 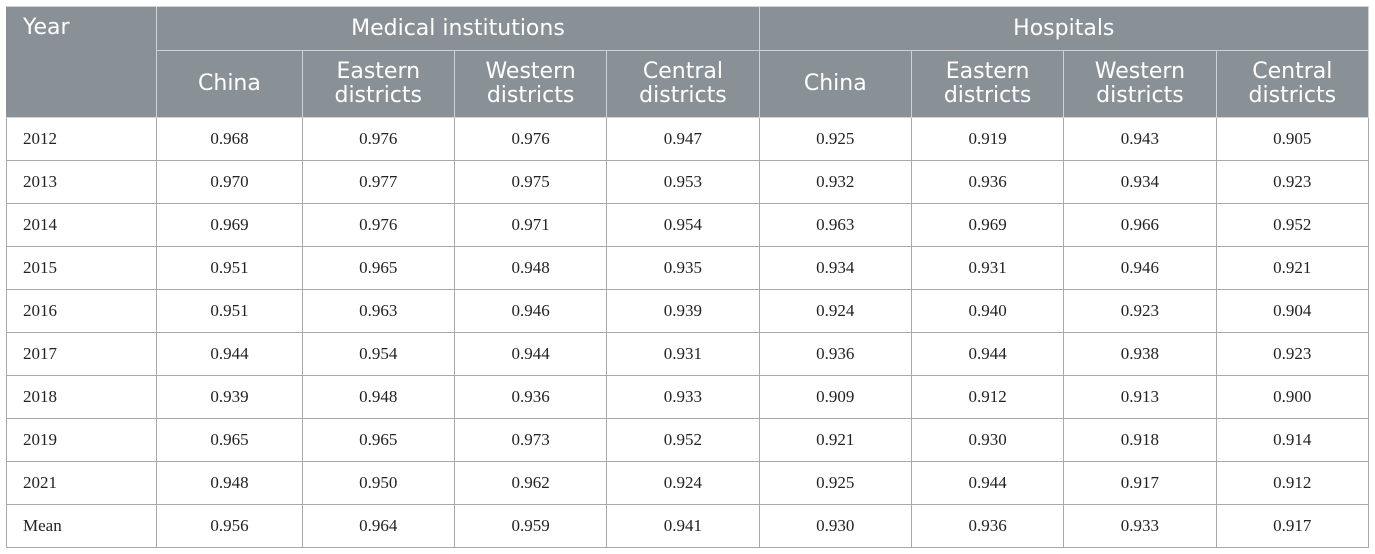 I want to click on value-cell: 0.940, so click(x=987, y=311).